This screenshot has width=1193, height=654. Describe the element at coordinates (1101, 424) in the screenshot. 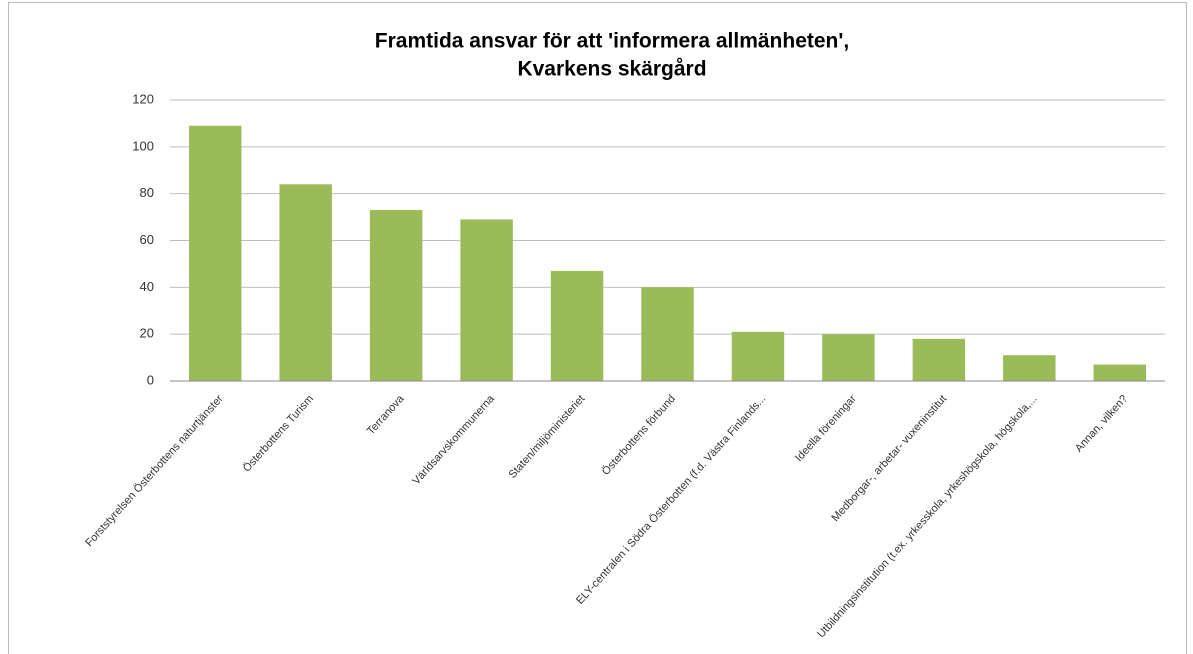

I see `x-tick-label: Annan, vilken?` at that location.